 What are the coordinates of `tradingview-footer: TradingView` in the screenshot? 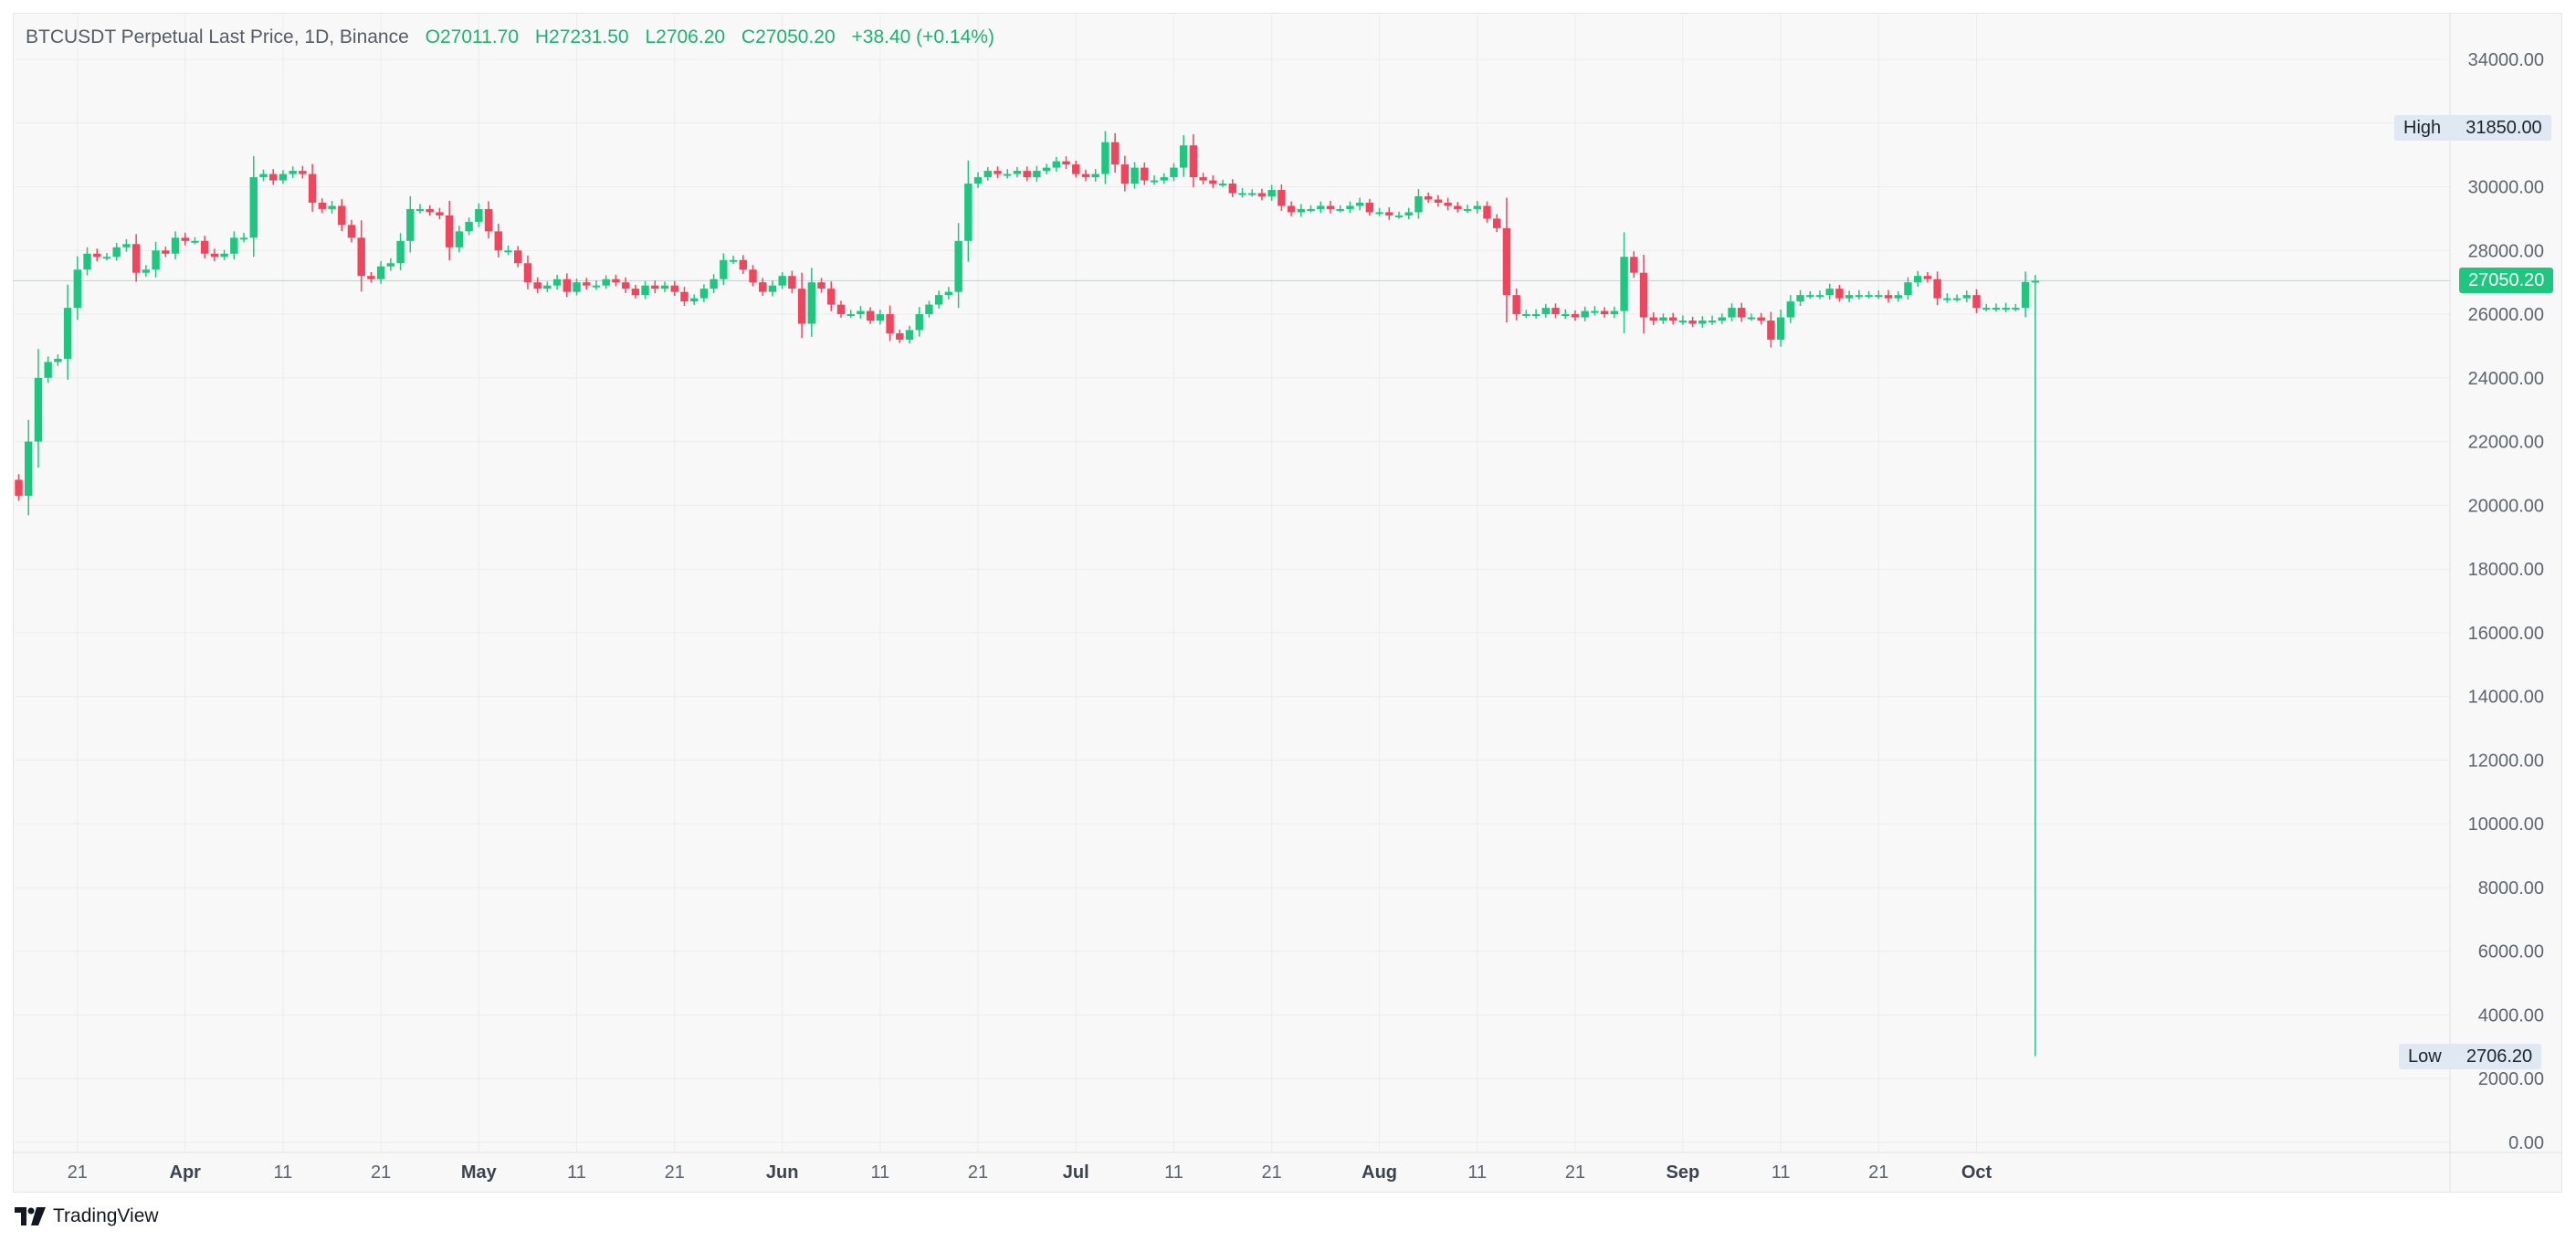 It's located at (87, 1216).